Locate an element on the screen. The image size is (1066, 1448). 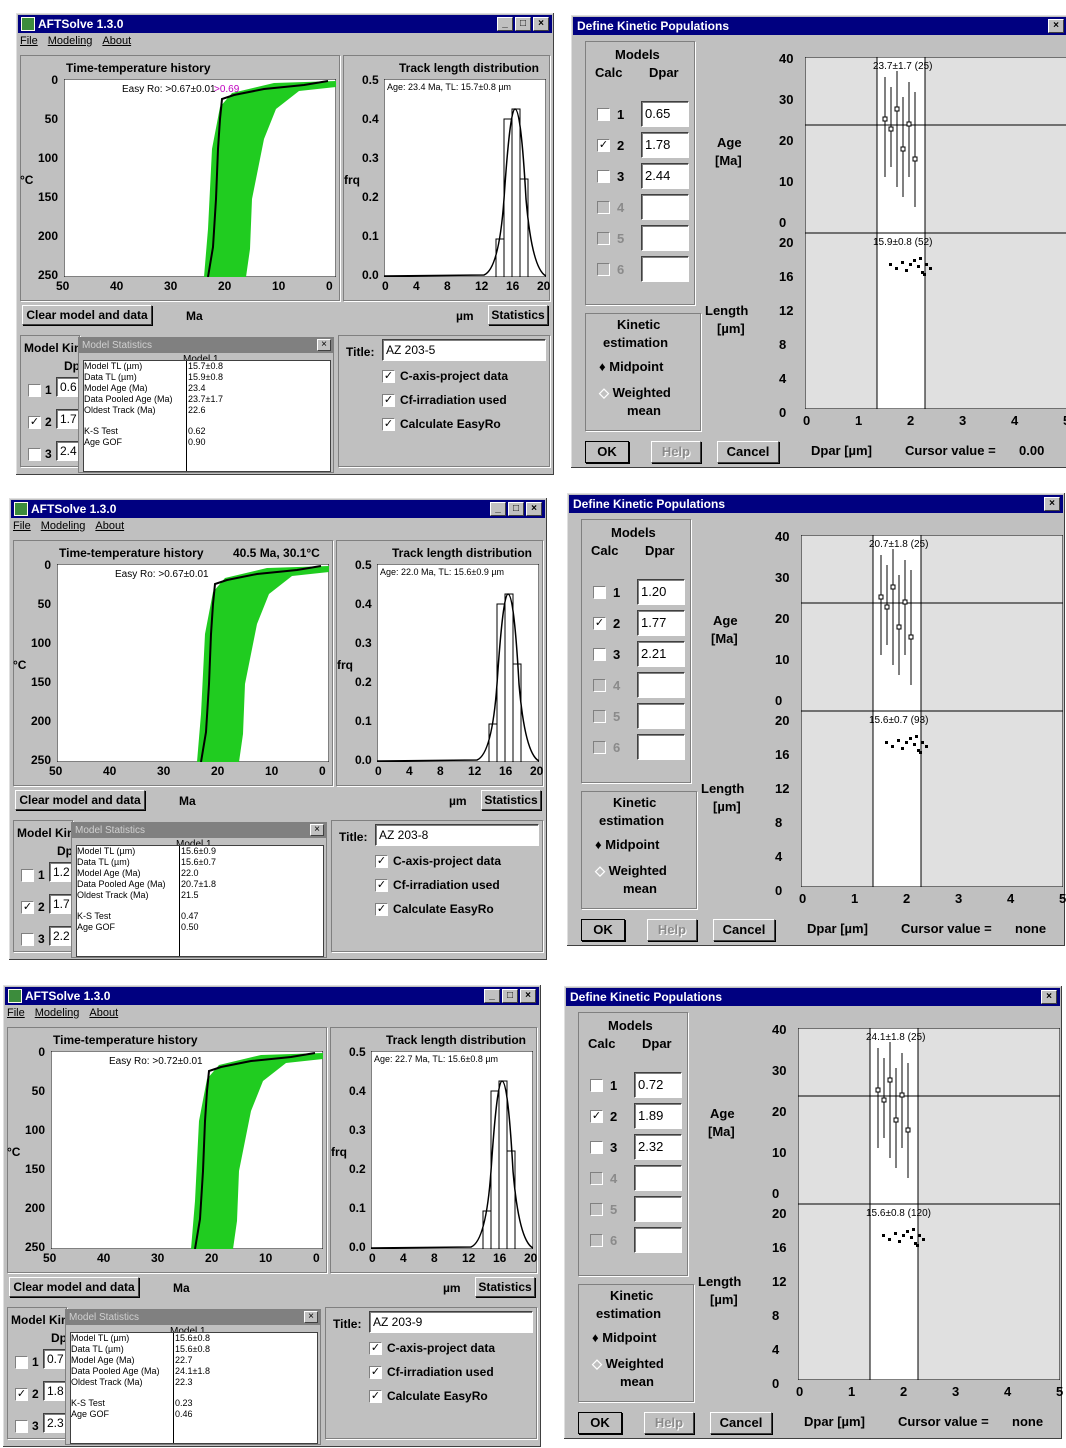
length-dpar-plot: 15.6±0.7 (93) is located at coordinates (932, 799).